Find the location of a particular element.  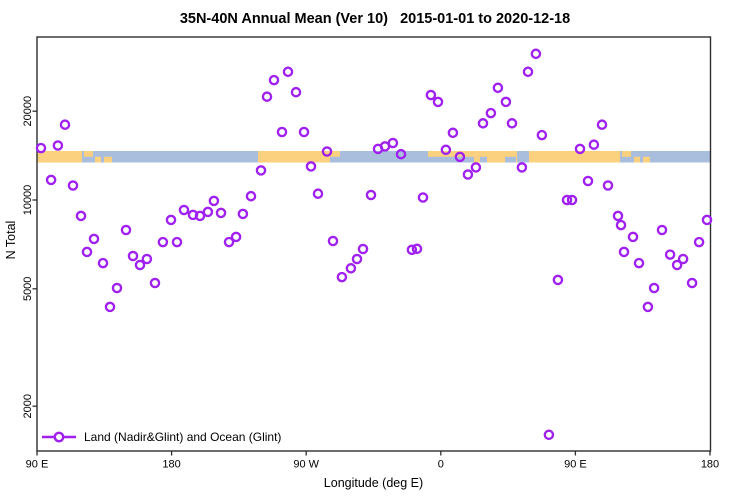

legend-label: Land (Nadir&Glint) and Ocean (Glint) is located at coordinates (183, 436).